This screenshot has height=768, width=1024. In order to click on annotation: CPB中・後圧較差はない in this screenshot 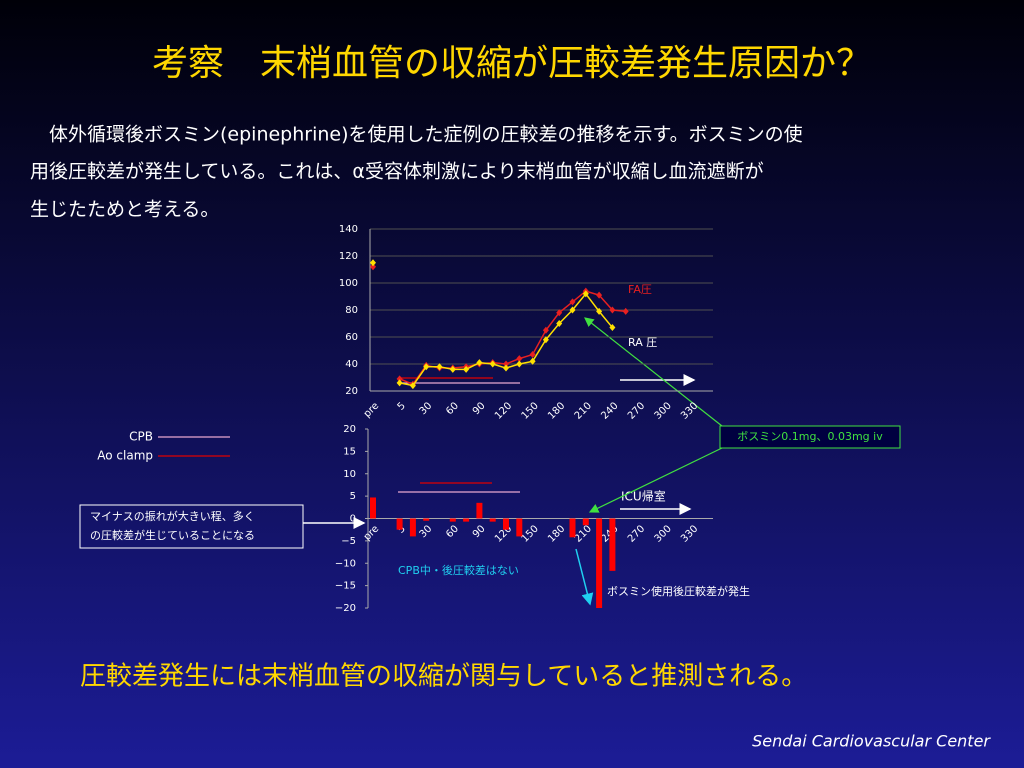, I will do `click(458, 570)`.